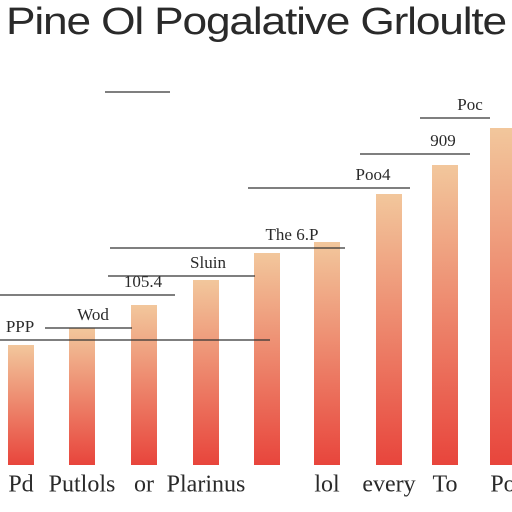 Image resolution: width=512 pixels, height=512 pixels. What do you see at coordinates (206, 485) in the screenshot?
I see `x-tick-label: Plarinus` at bounding box center [206, 485].